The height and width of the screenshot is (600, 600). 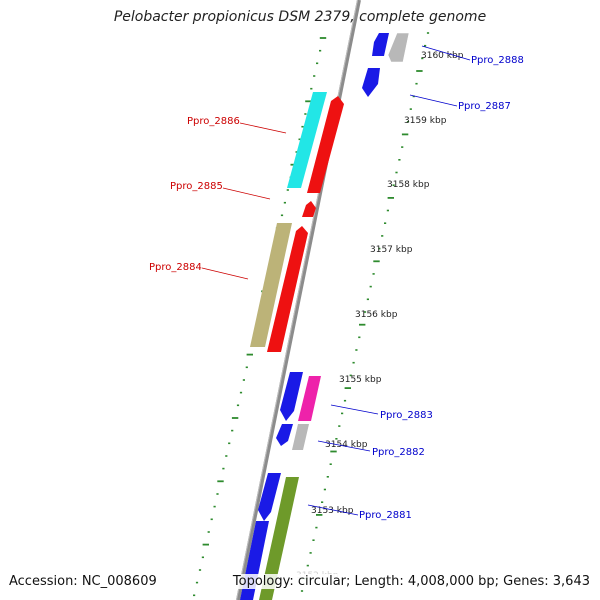 What do you see at coordinates (196, 186) in the screenshot?
I see `gene-label-ppro-2885: Ppro_2885` at bounding box center [196, 186].